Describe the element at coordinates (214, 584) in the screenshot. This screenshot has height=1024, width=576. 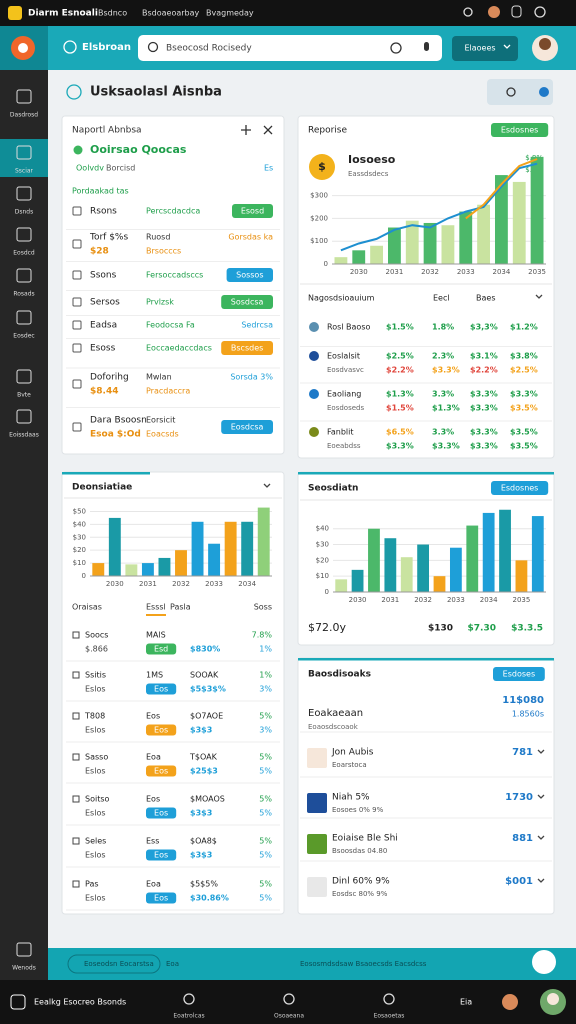
I see `x-tick-label: 2033` at that location.